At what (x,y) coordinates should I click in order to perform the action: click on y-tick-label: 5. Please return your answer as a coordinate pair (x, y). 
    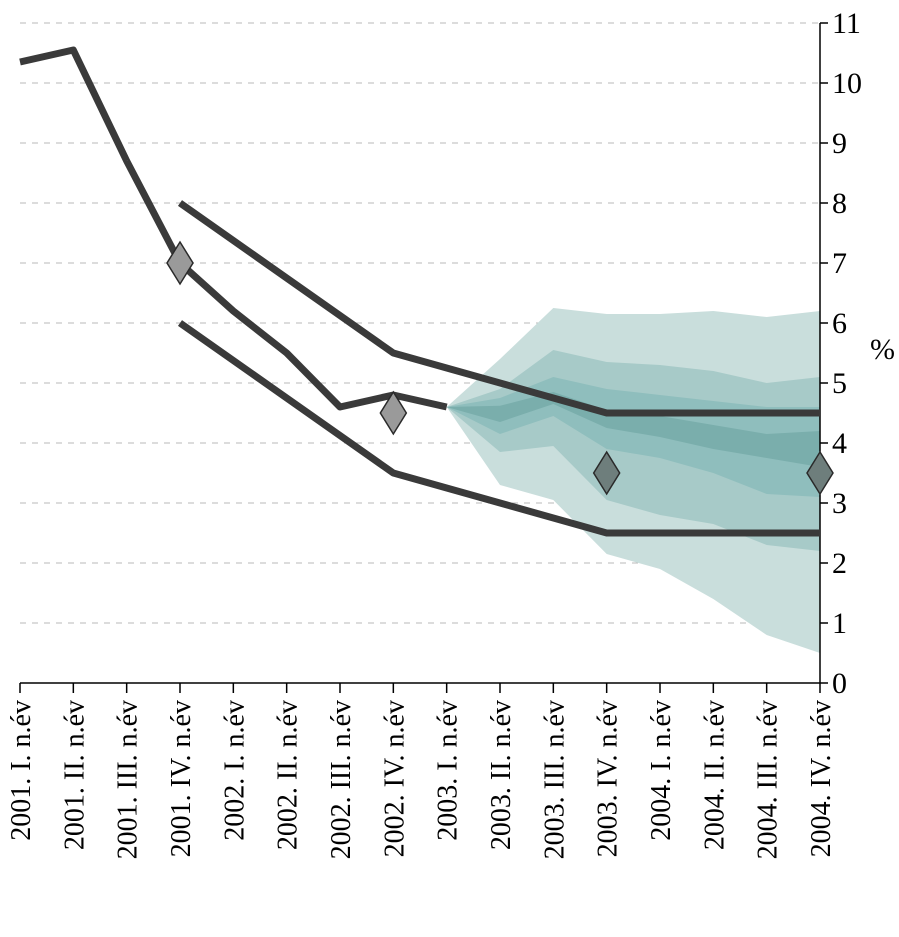
    Looking at the image, I should click on (839, 383).